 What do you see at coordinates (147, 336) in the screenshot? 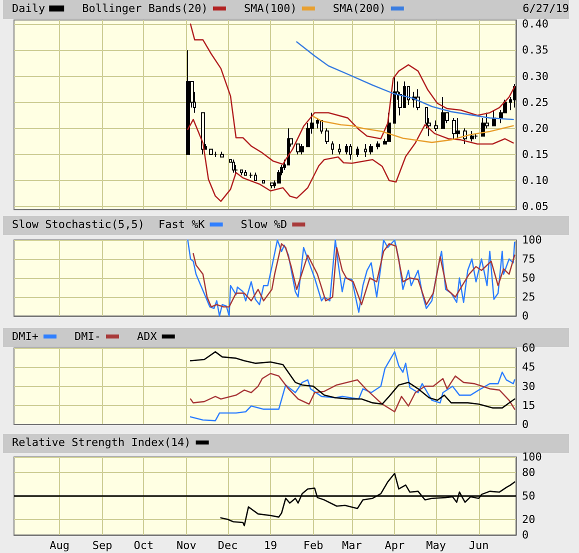
I see `legend-label: ADX` at bounding box center [147, 336].